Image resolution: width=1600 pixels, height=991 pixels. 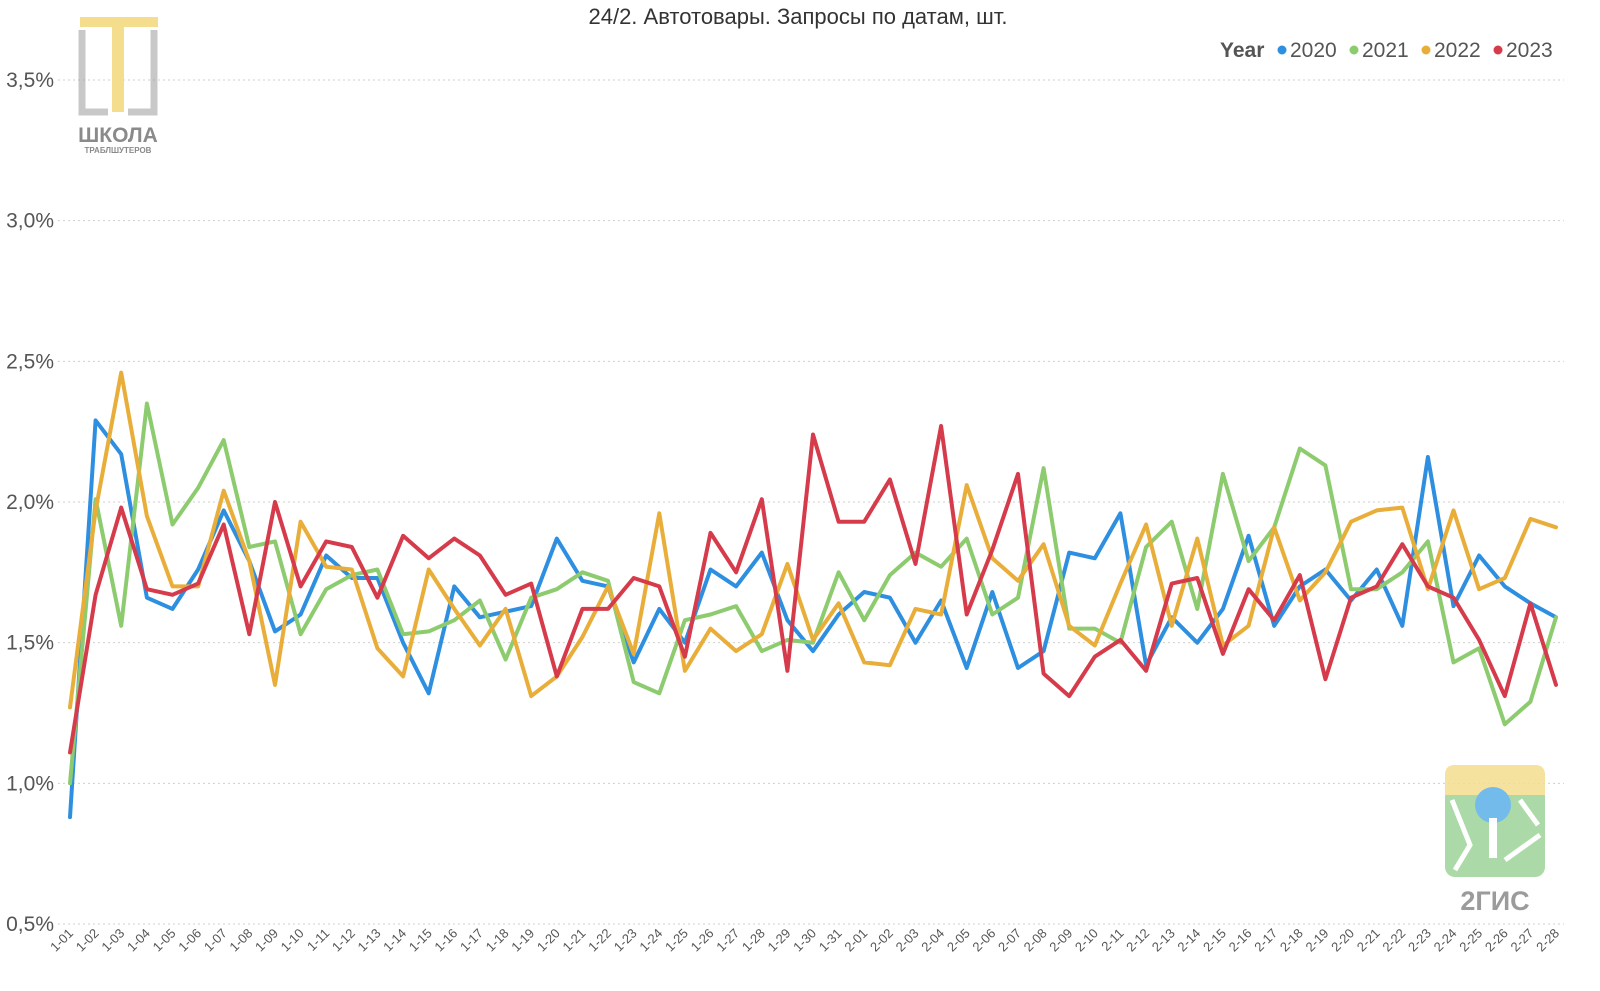 What do you see at coordinates (1009, 940) in the screenshot?
I see `x-tick-label: 2-07` at bounding box center [1009, 940].